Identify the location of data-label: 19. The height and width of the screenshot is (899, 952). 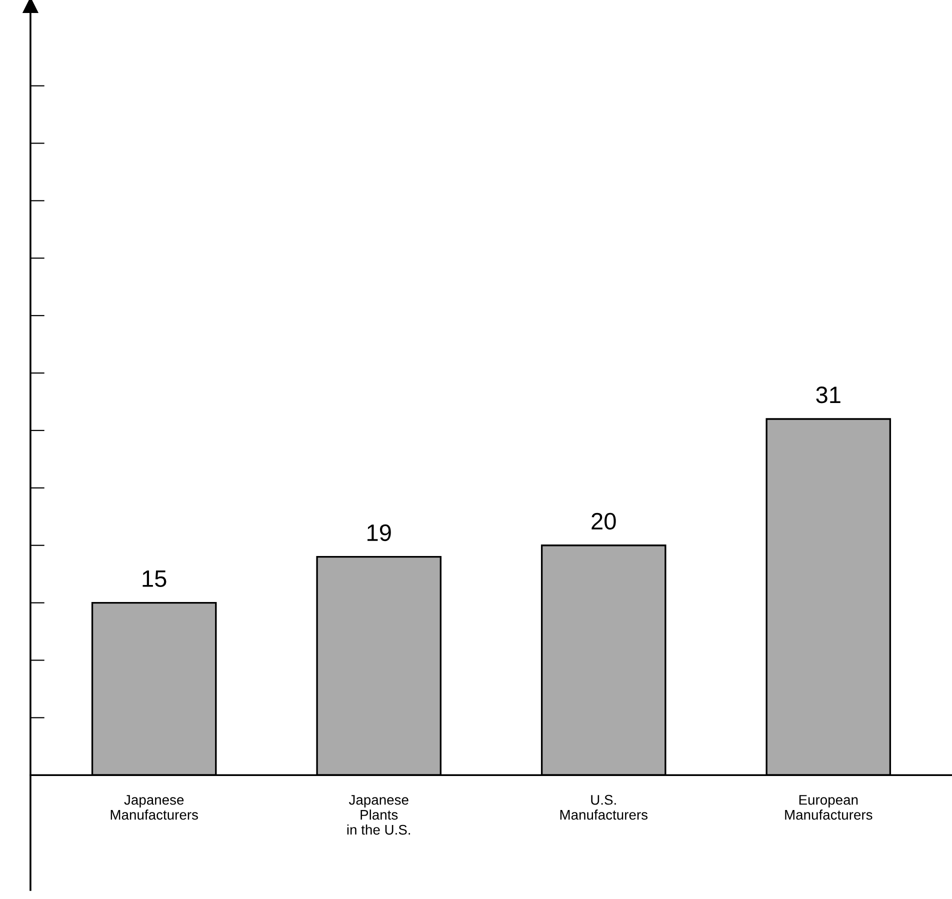
(379, 533).